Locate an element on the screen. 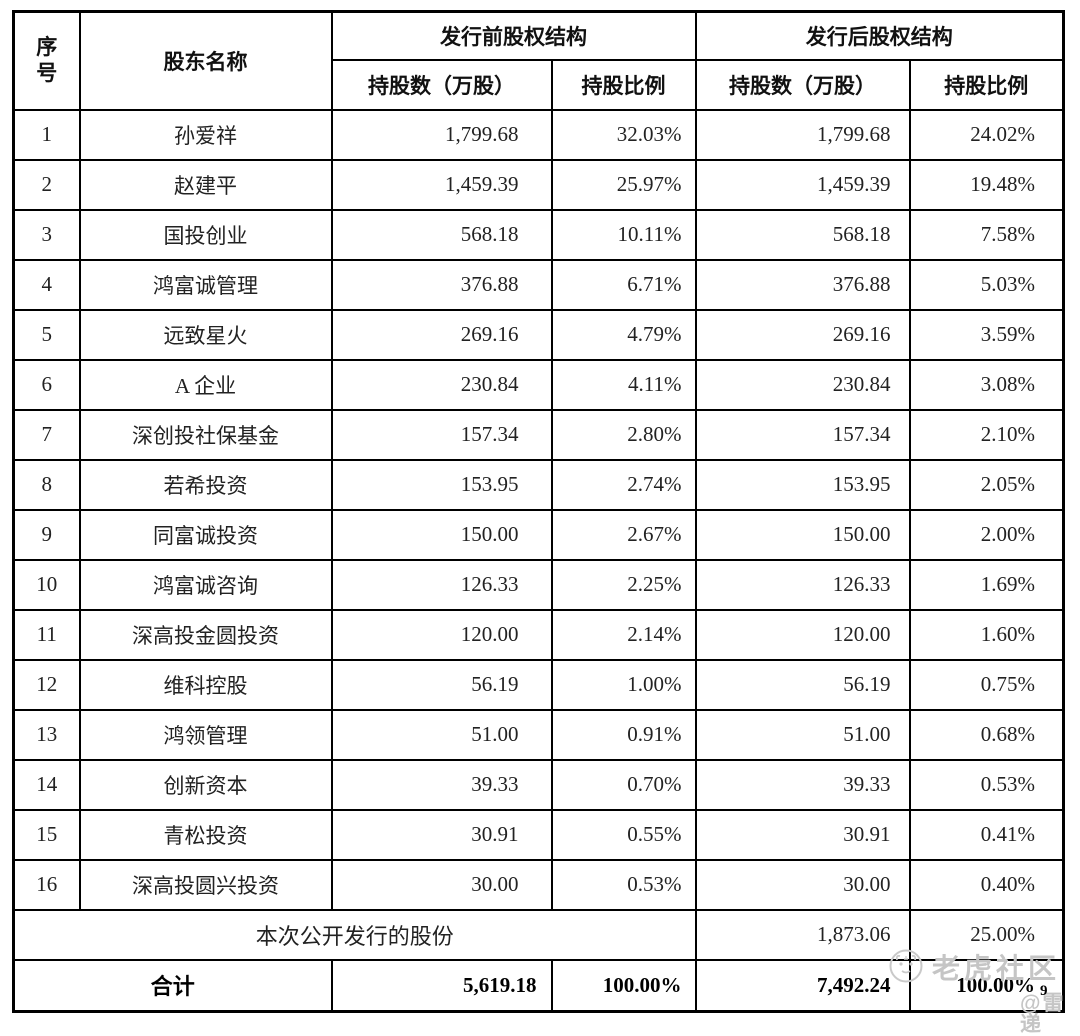 The height and width of the screenshot is (1036, 1080). pre-shares-cell: 376.88 is located at coordinates (441, 284).